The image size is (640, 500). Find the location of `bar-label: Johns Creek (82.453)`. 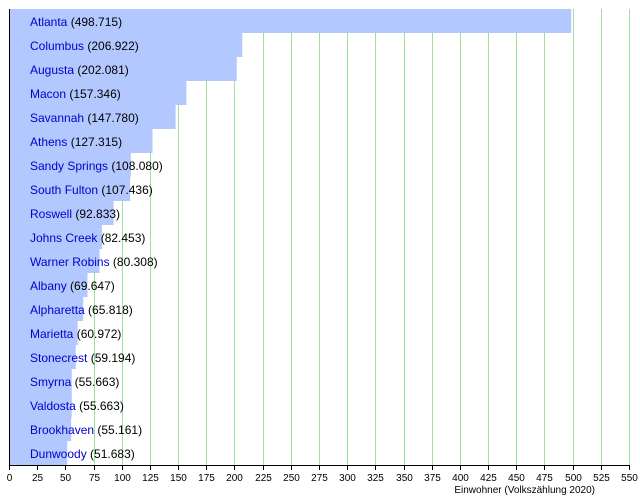

bar-label: Johns Creek (82.453) is located at coordinates (87, 238).